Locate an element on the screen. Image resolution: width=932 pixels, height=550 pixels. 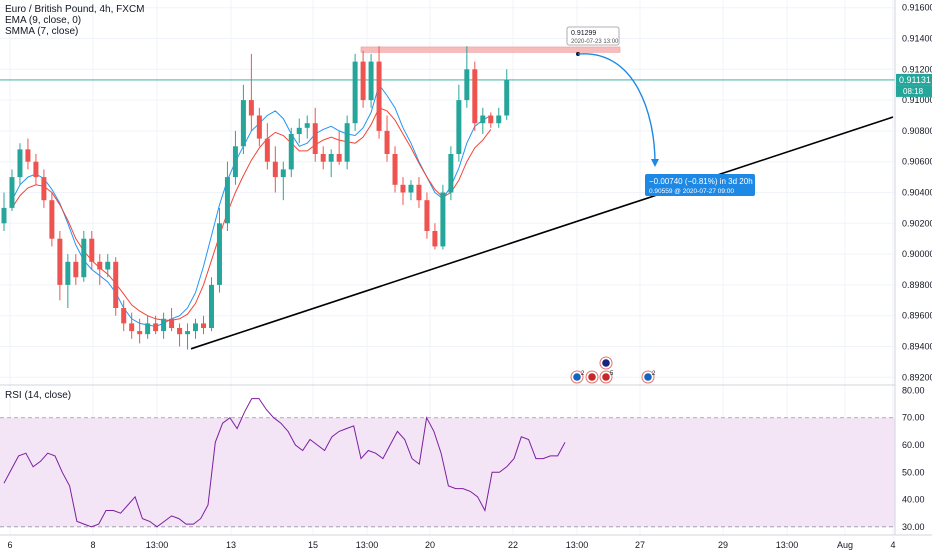
price-tick-label: 0.90400 is located at coordinates (917, 193).